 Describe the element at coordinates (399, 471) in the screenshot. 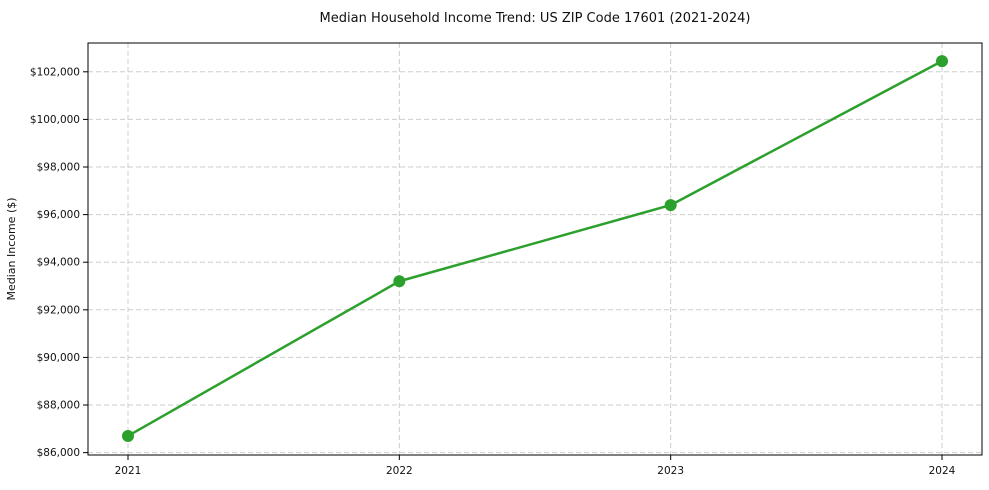

I see `x-tick-label: 2022` at that location.